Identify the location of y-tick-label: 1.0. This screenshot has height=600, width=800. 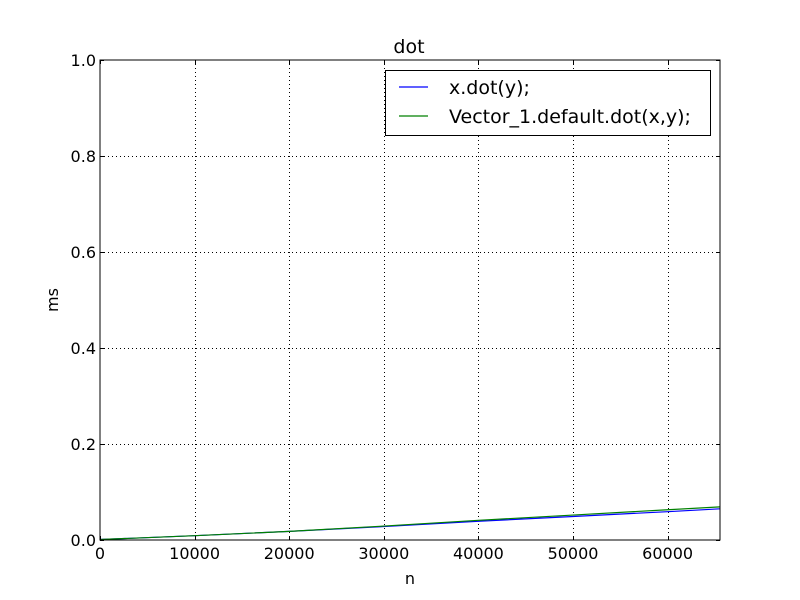
(83, 60).